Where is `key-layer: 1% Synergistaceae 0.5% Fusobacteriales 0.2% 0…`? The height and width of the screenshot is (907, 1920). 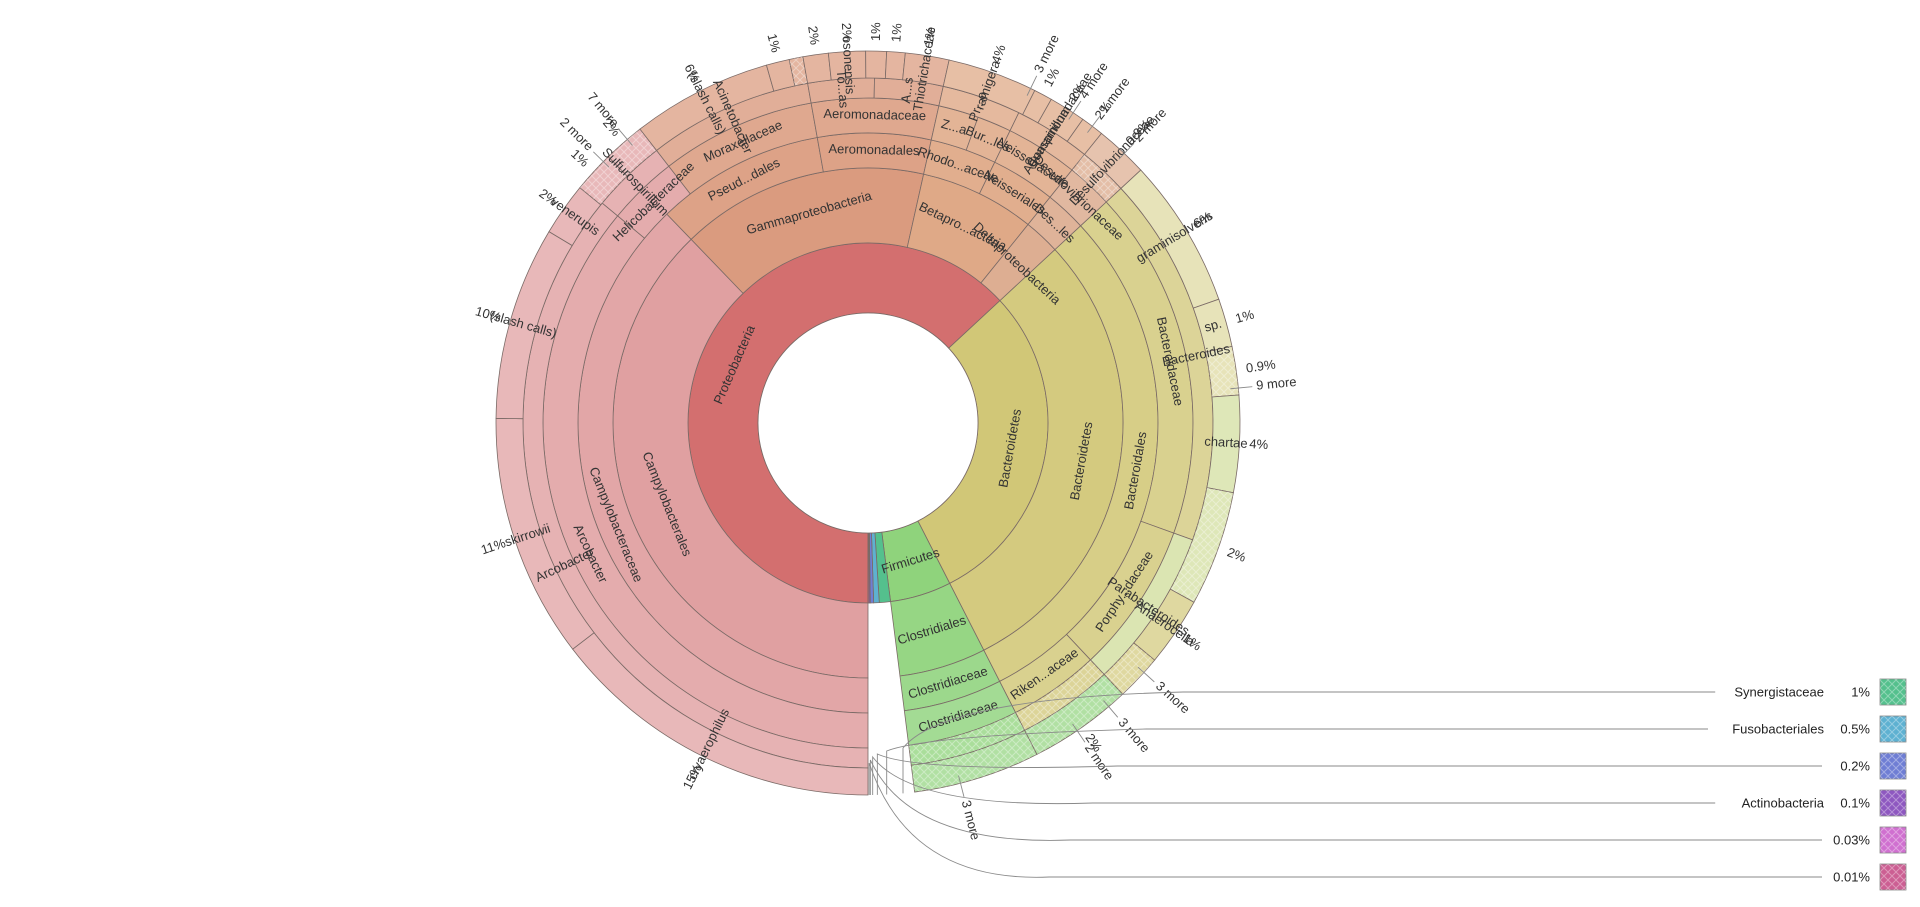 key-layer: 1% Synergistaceae 0.5% Fusobacteriales 0.2% 0… is located at coordinates (1387, 784).